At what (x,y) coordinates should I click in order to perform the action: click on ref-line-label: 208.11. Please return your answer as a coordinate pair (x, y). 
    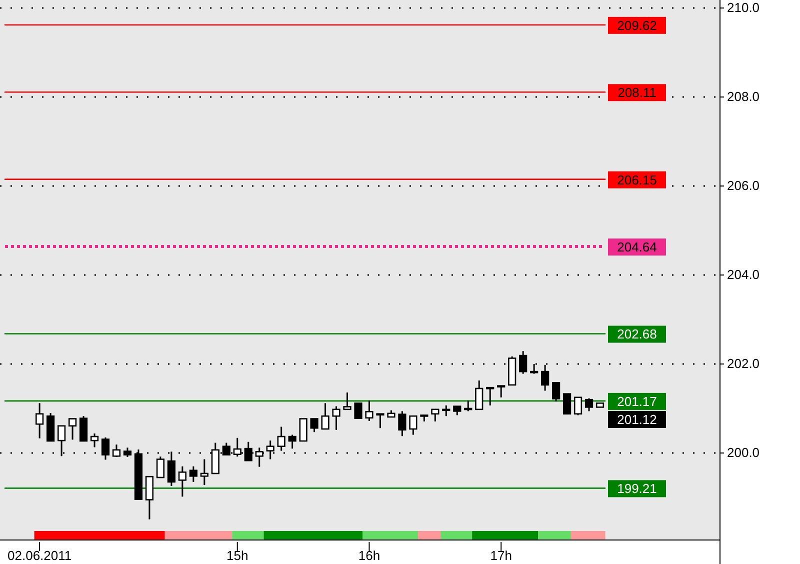
    Looking at the image, I should click on (637, 92).